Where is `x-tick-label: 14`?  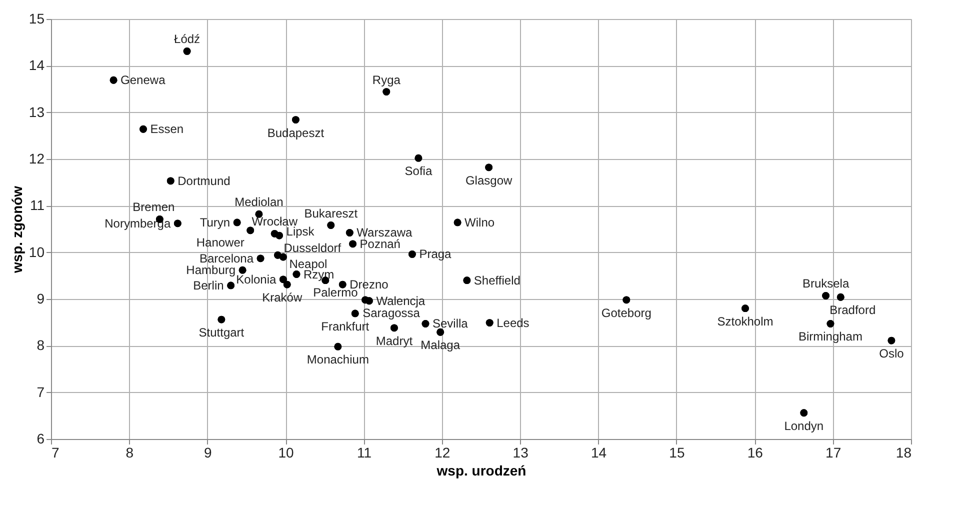
x-tick-label: 14 is located at coordinates (598, 452).